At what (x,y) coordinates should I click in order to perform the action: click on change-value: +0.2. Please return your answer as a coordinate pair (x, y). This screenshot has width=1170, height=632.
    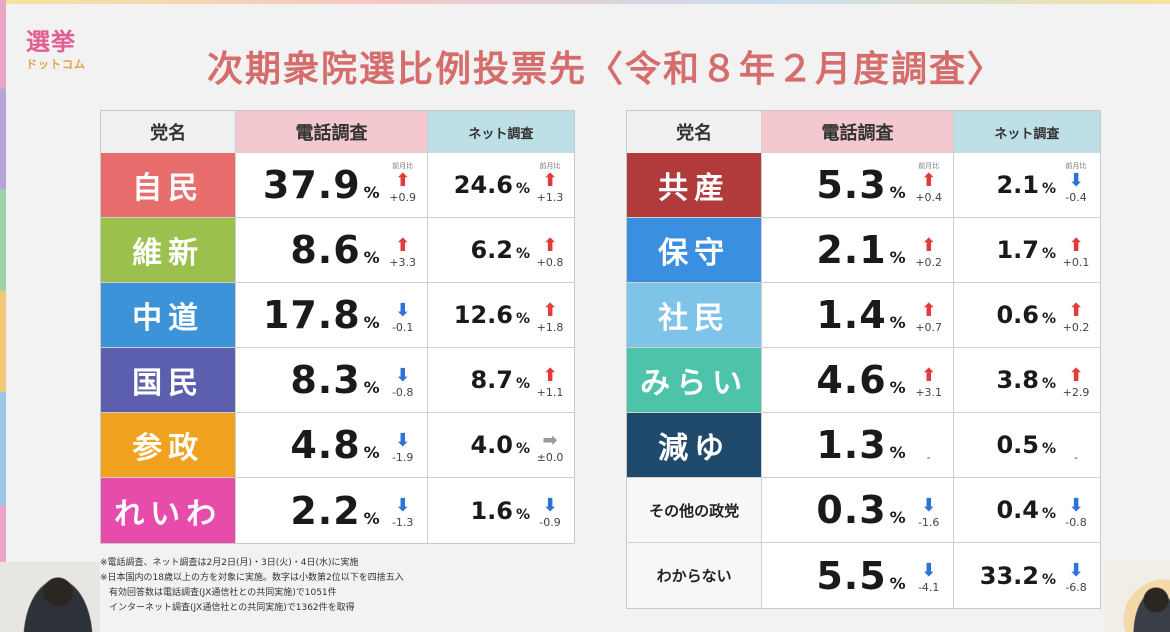
    Looking at the image, I should click on (929, 262).